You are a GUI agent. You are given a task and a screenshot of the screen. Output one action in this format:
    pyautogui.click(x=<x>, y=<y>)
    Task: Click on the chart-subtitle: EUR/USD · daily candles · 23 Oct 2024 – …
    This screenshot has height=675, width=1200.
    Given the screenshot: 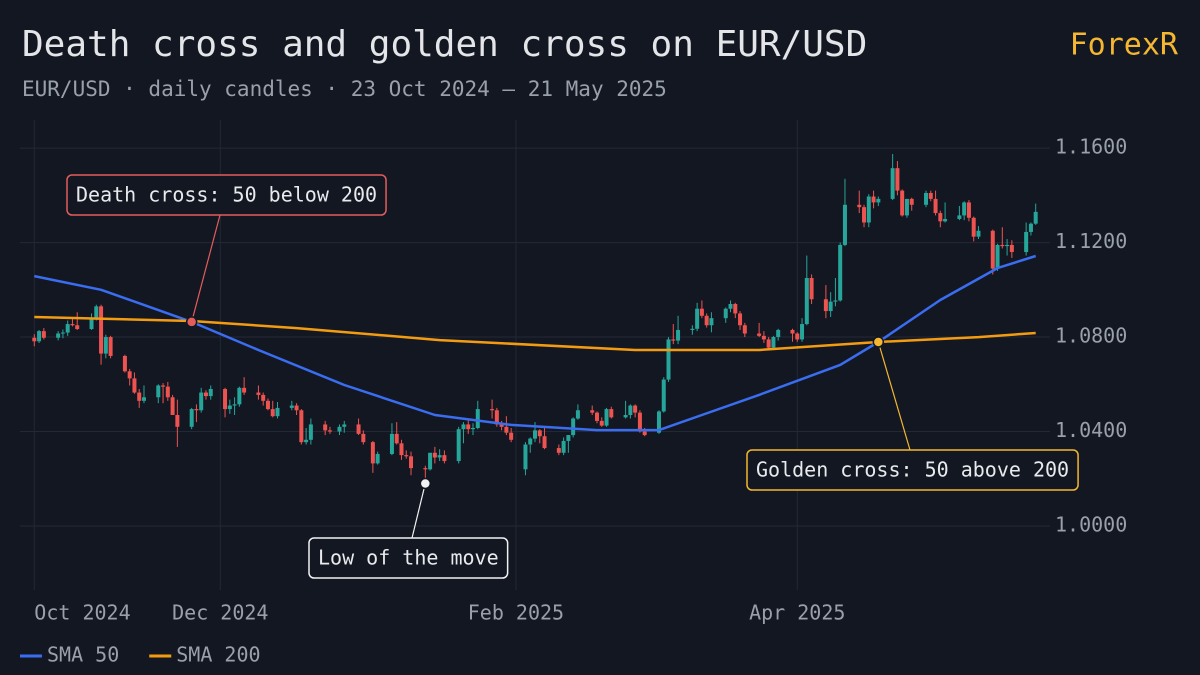 What is the action you would take?
    pyautogui.click(x=344, y=89)
    